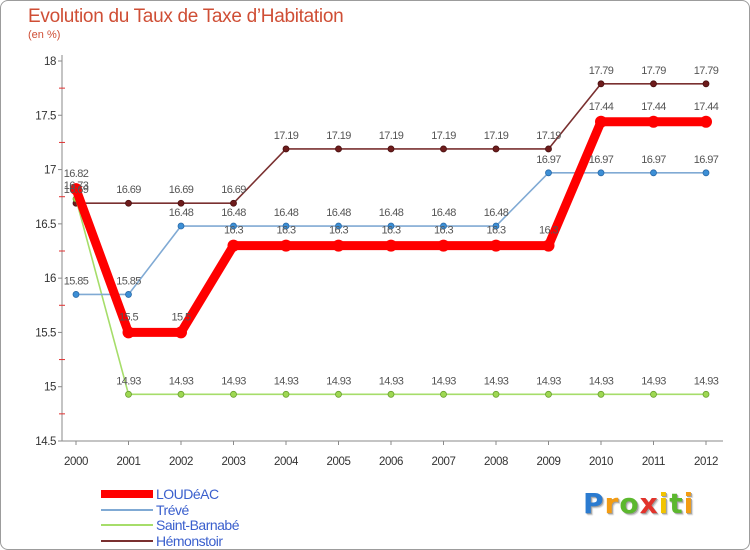  I want to click on x-tick-label: 2012, so click(706, 462).